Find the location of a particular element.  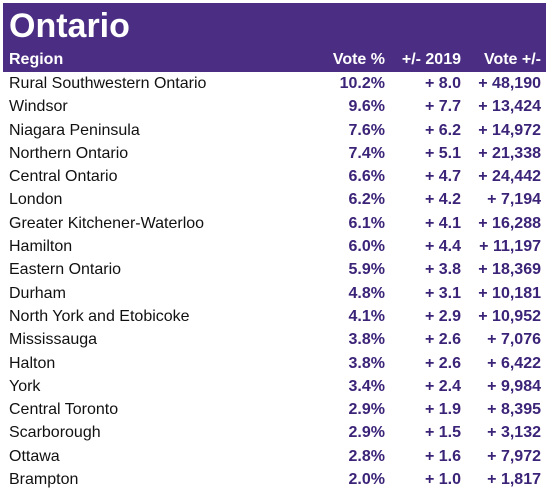

table-row: London 6.2% + 4.2 + 7,194 is located at coordinates (274, 199).